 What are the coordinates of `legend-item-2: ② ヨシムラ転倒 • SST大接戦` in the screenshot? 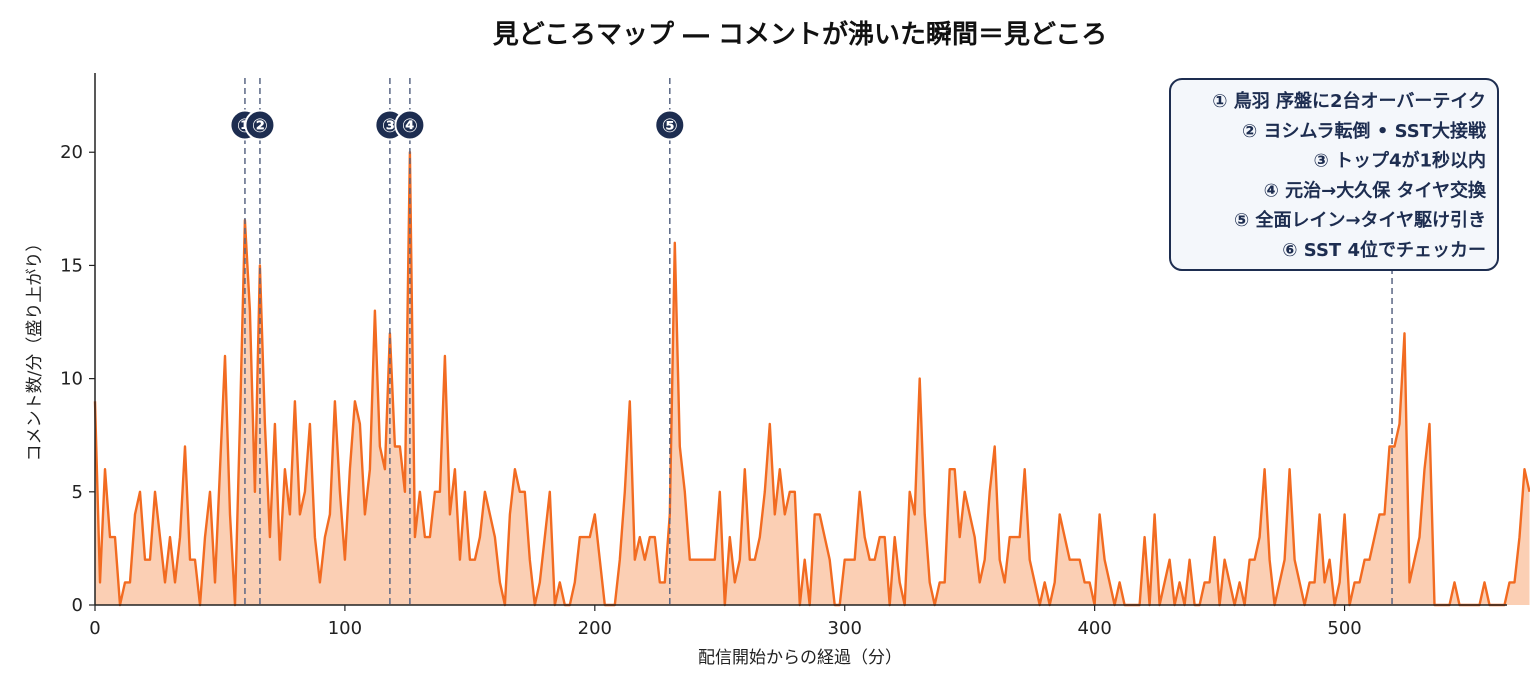 It's located at (1364, 131).